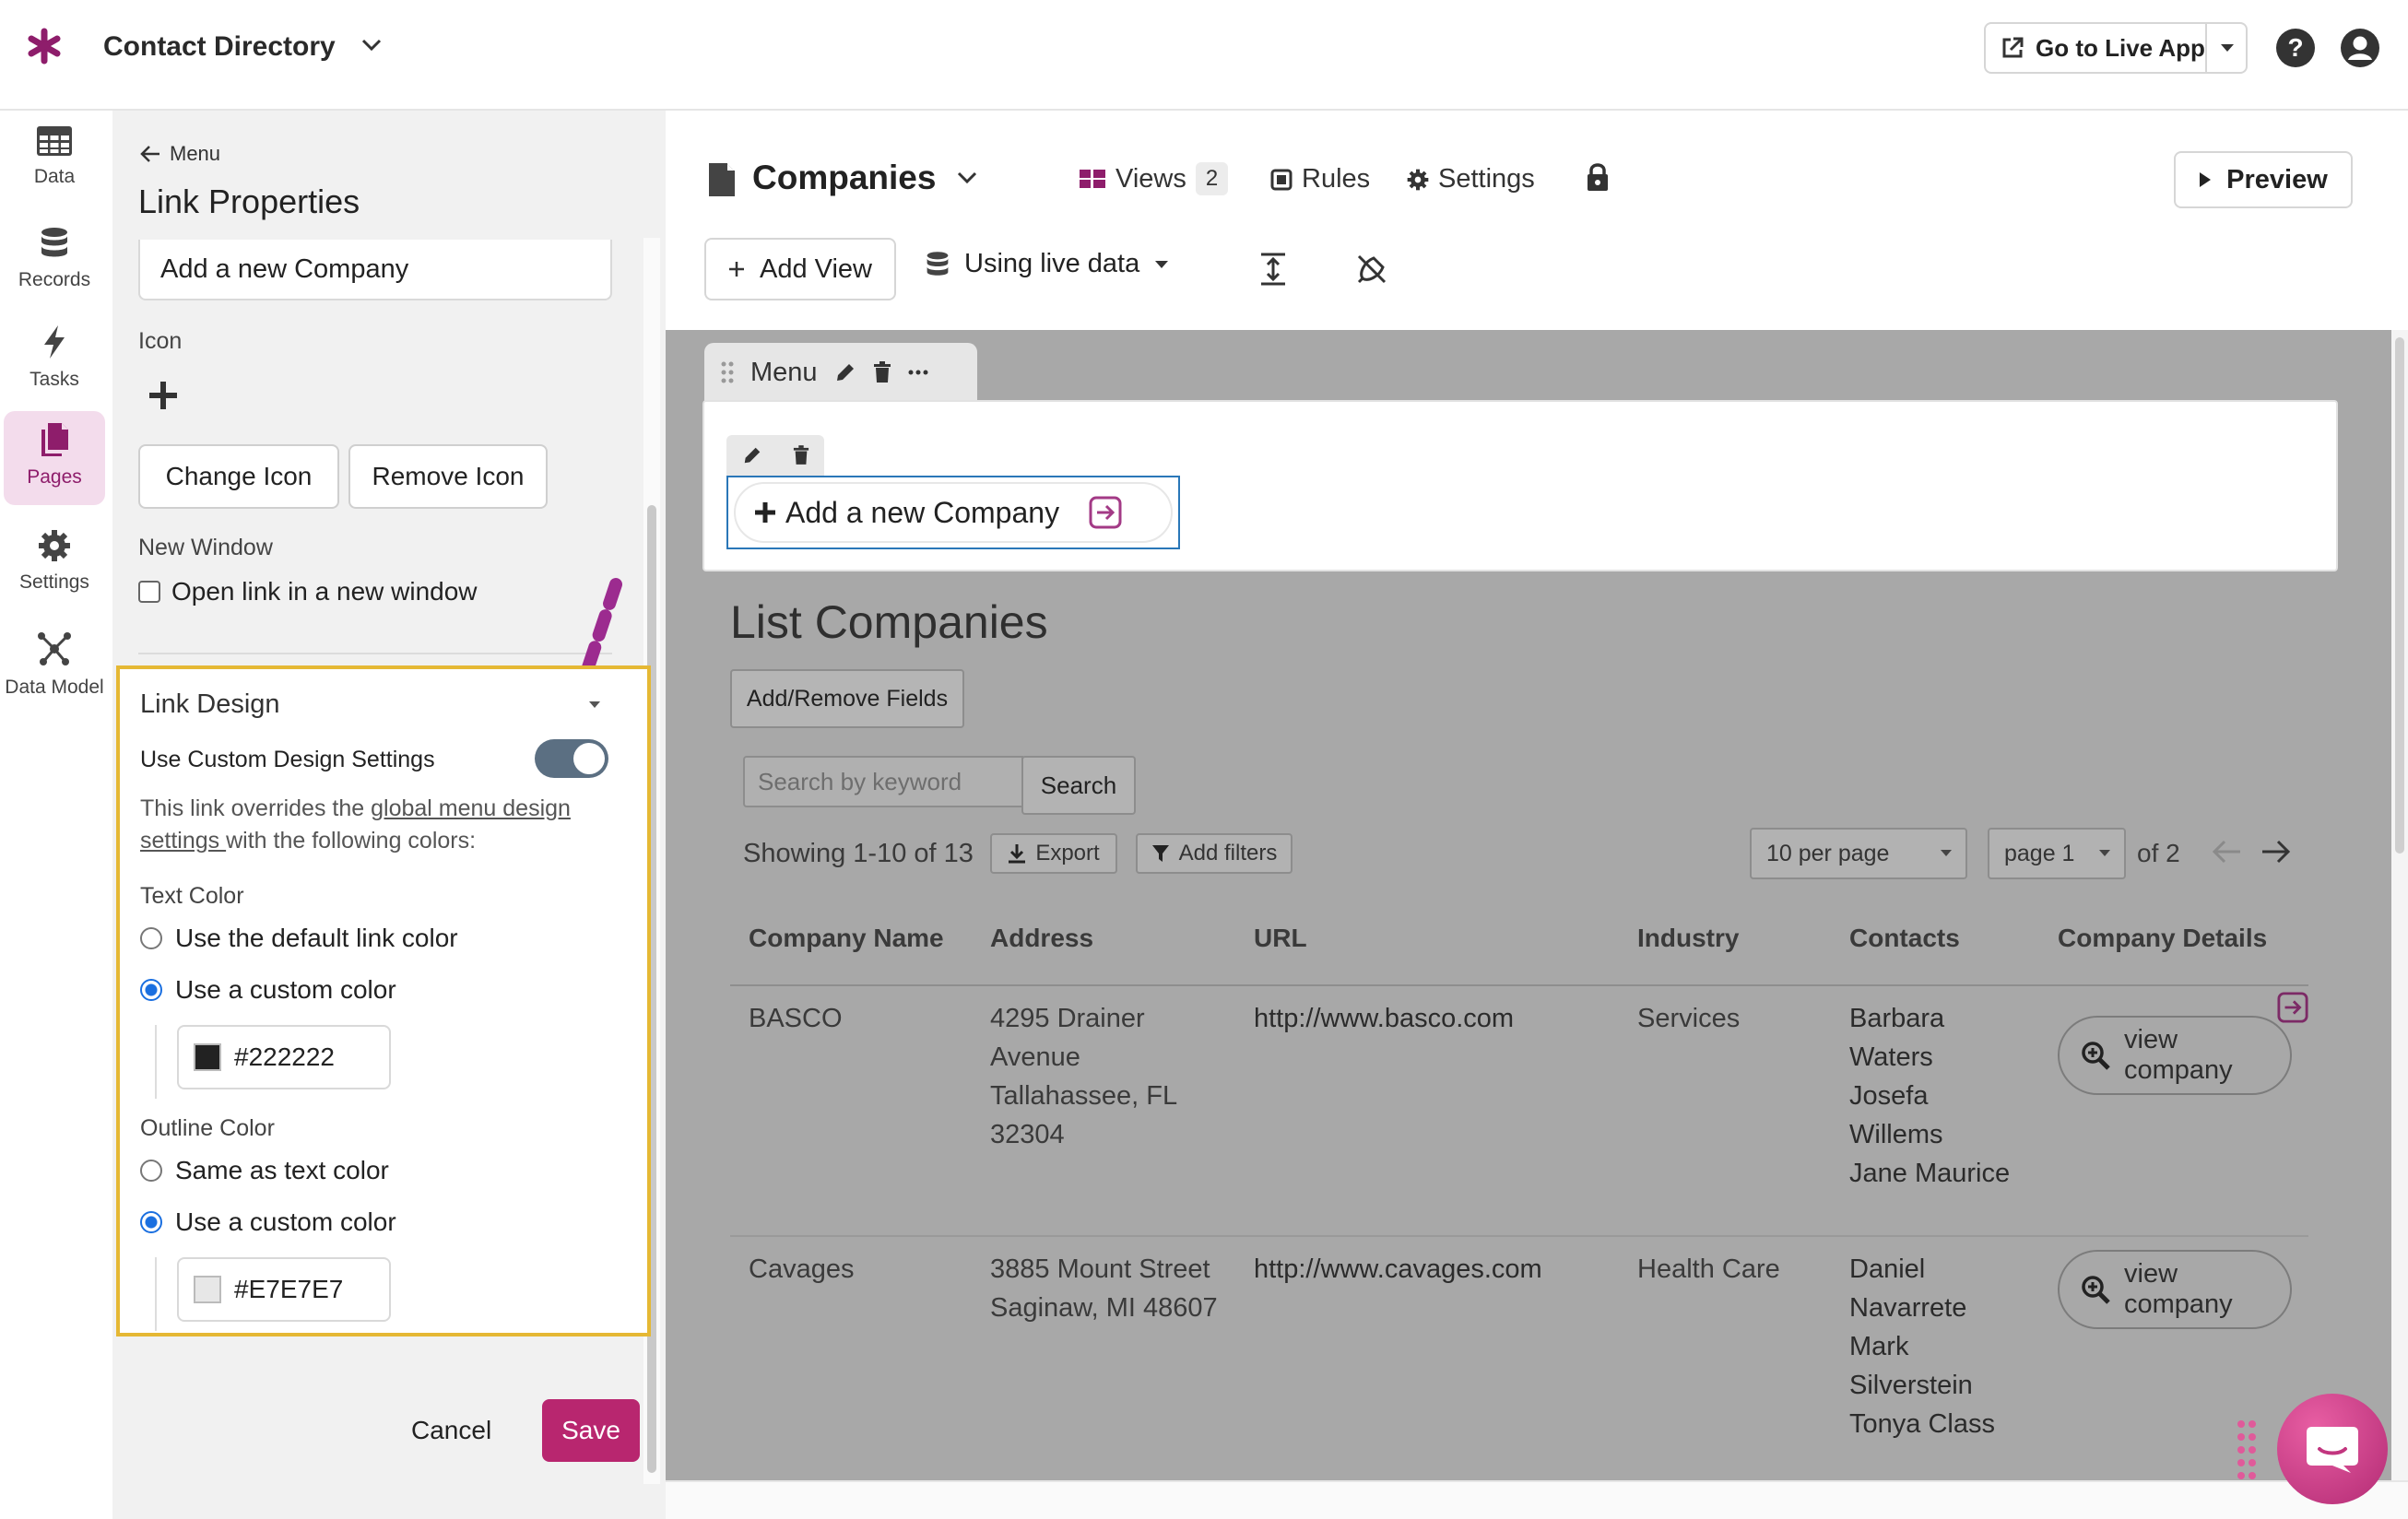 The height and width of the screenshot is (1519, 2408). What do you see at coordinates (1282, 180) in the screenshot?
I see `rules-icon` at bounding box center [1282, 180].